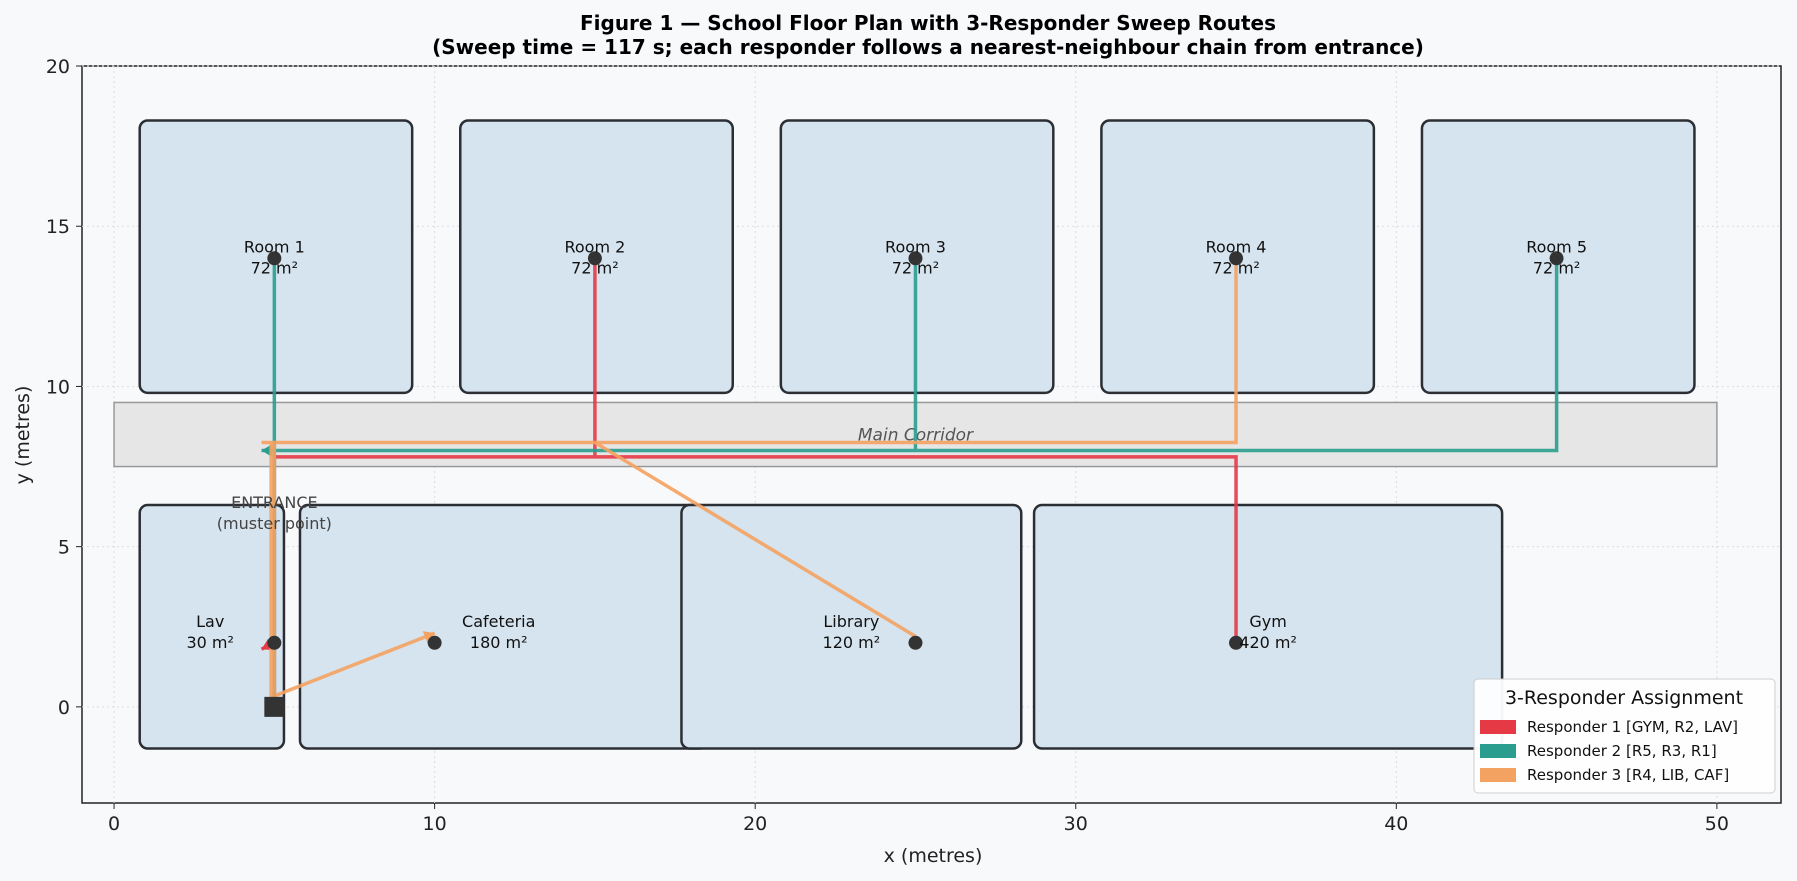 This screenshot has height=881, width=1797. I want to click on room-name-label: Cafeteria, so click(498, 621).